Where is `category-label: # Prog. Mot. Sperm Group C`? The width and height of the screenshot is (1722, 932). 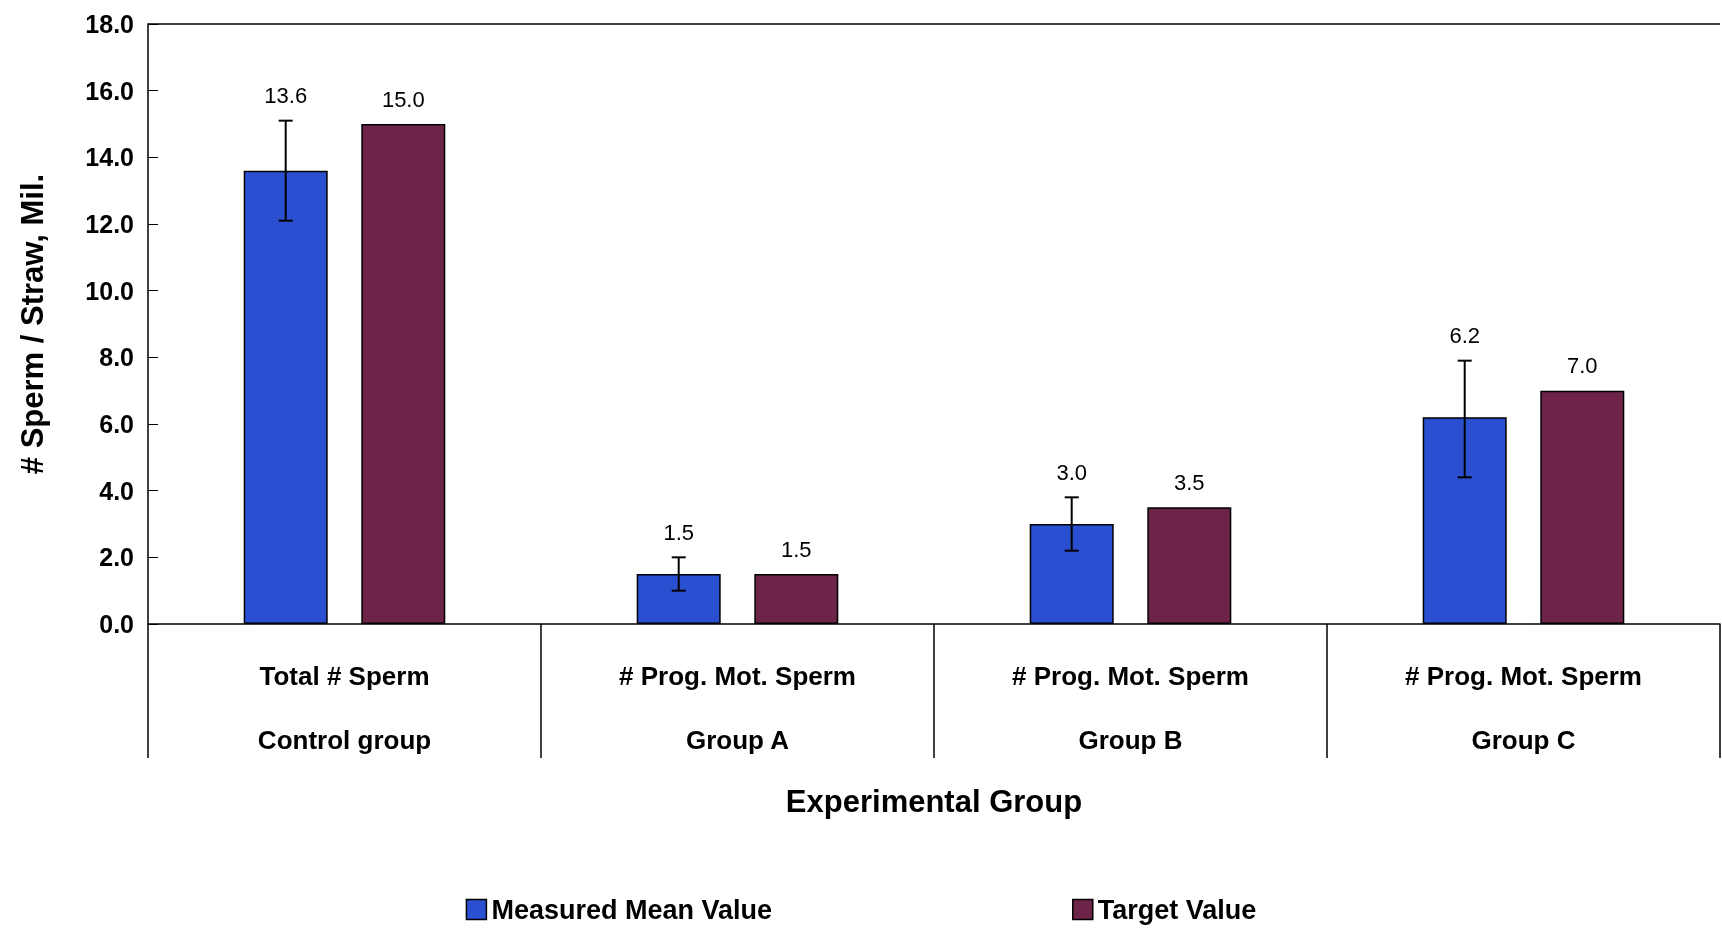
category-label: # Prog. Mot. Sperm Group C is located at coordinates (1523, 708).